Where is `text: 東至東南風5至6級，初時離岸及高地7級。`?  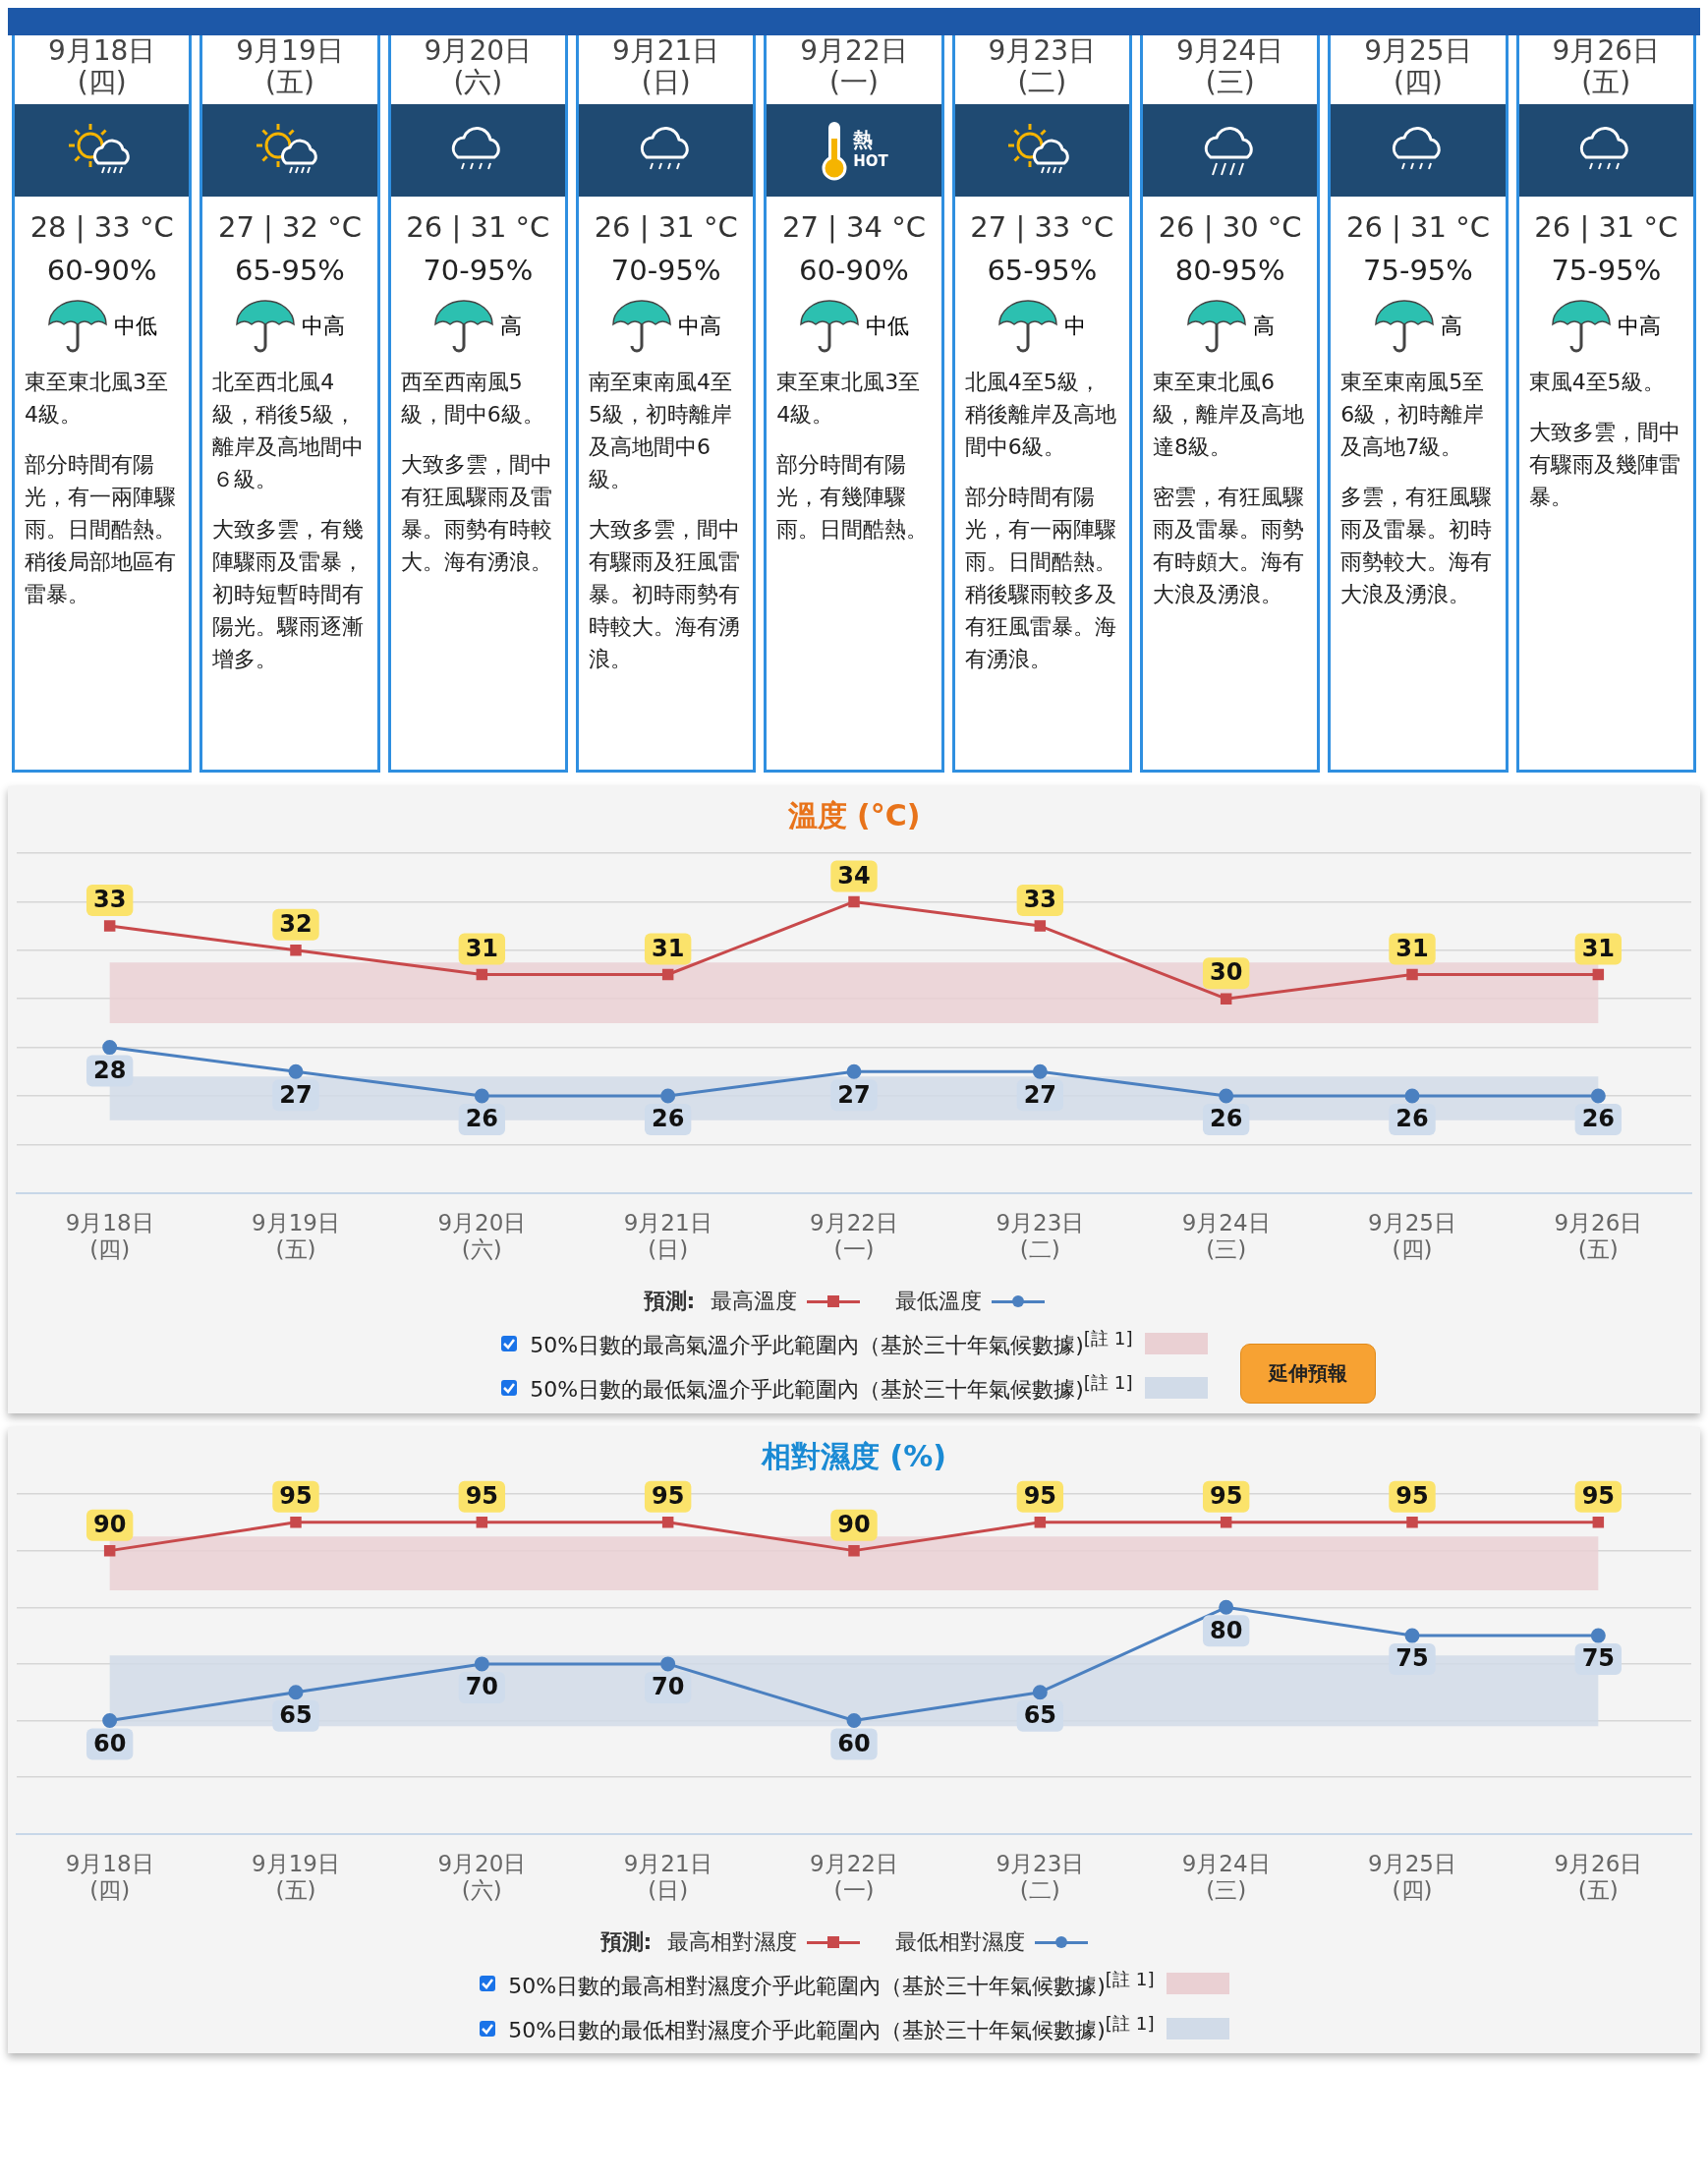
text: 東至東南風5至6級，初時離岸及高地7級。 is located at coordinates (1412, 415).